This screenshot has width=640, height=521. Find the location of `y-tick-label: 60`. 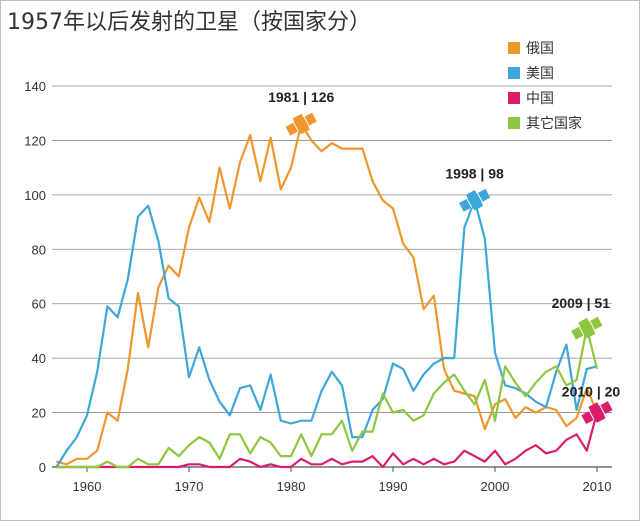

y-tick-label: 60 is located at coordinates (39, 304).